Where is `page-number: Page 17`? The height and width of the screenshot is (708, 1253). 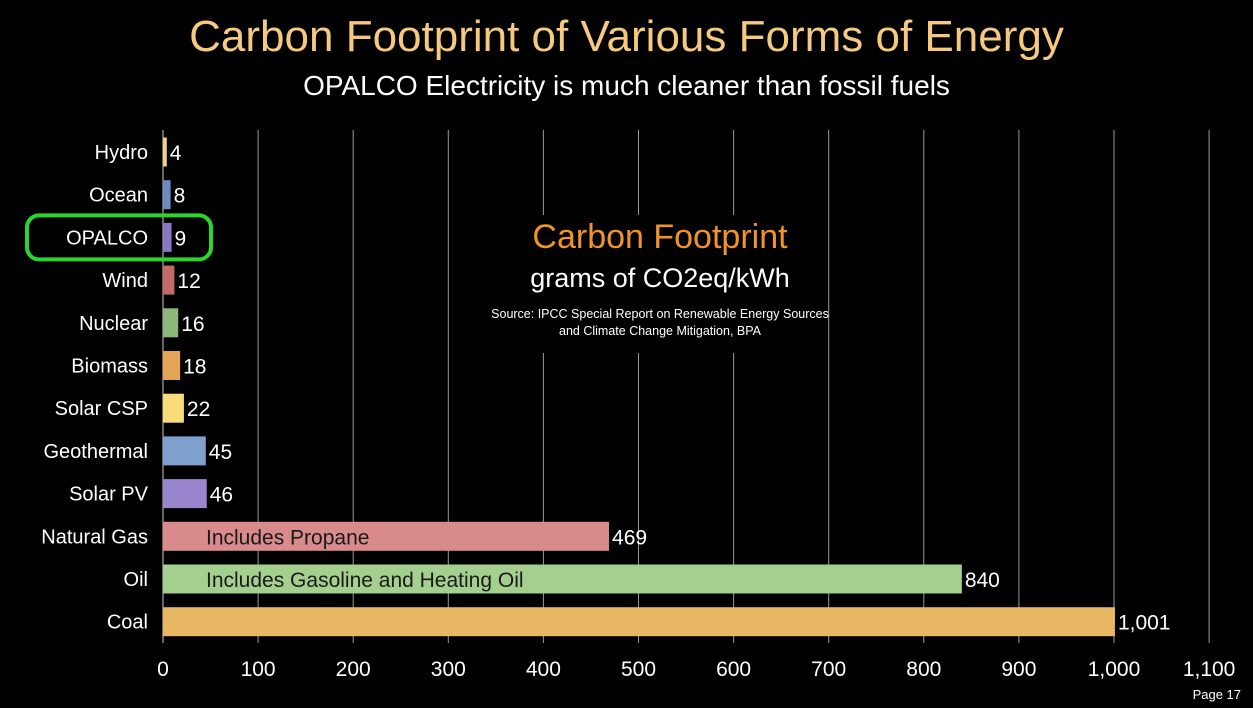
page-number: Page 17 is located at coordinates (1216, 694).